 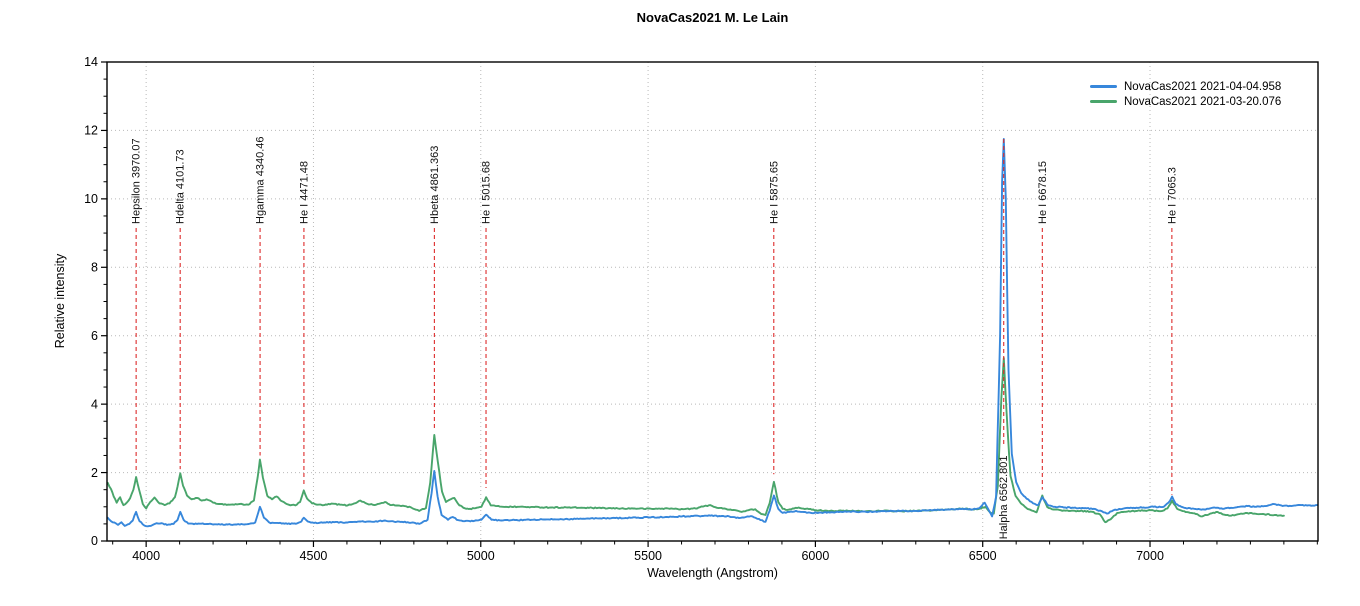 What do you see at coordinates (1203, 86) in the screenshot?
I see `legend-label: NovaCas2021 2021-04-04.958` at bounding box center [1203, 86].